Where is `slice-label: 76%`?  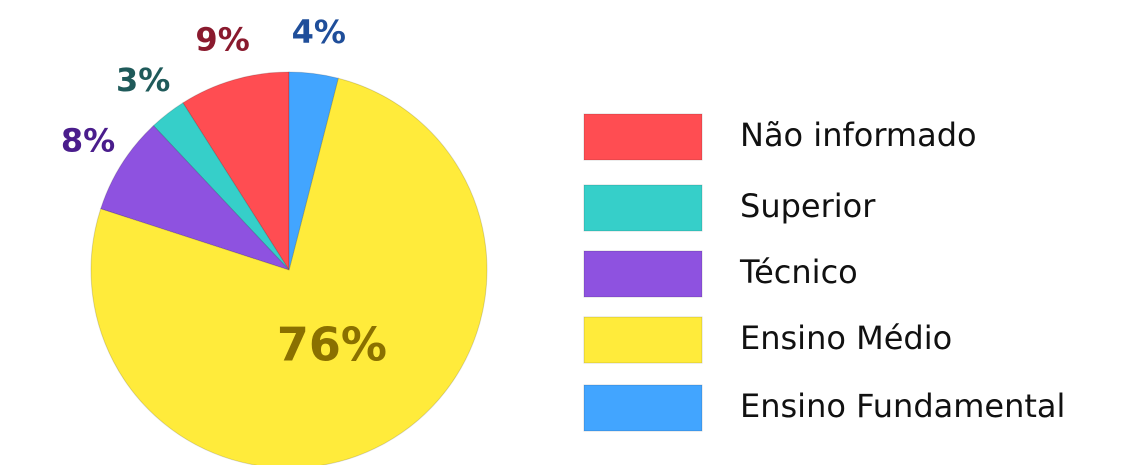
slice-label: 76% is located at coordinates (332, 345).